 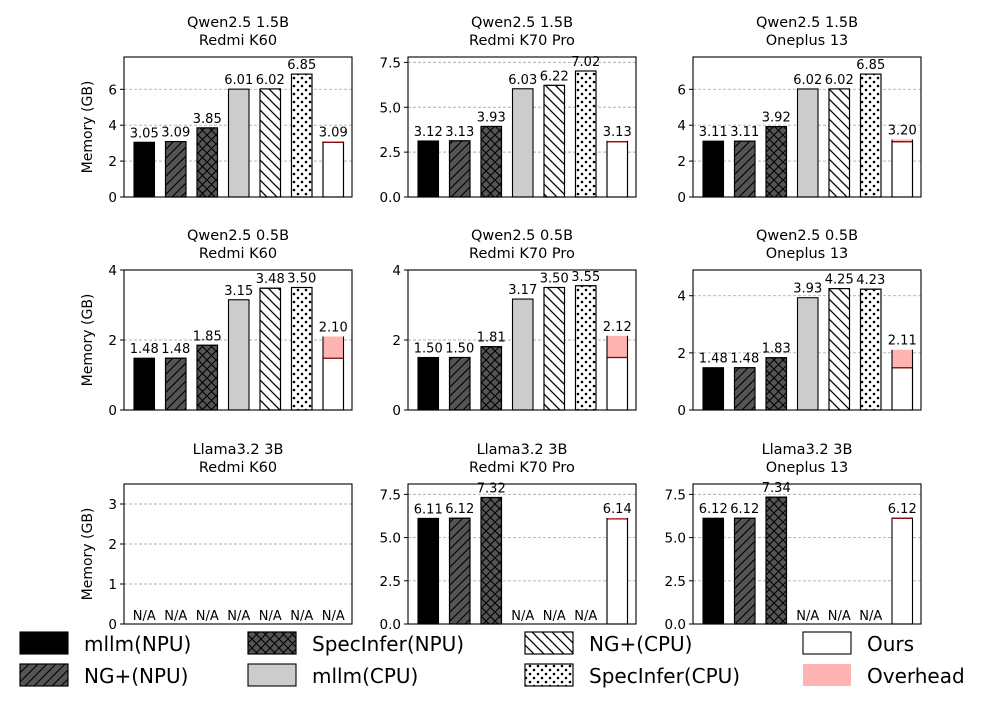 What do you see at coordinates (459, 132) in the screenshot?
I see `bar-label: 3.13` at bounding box center [459, 132].